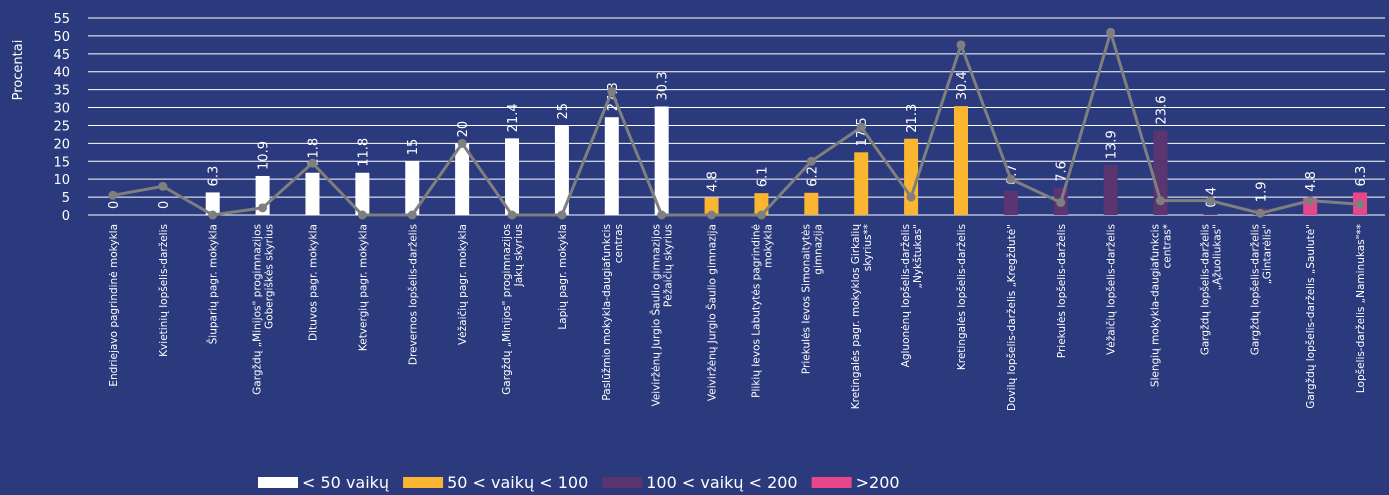  Describe the element at coordinates (906, 295) in the screenshot. I see `x-tick-label: Agluonėnų lopšelis-darželis` at that location.